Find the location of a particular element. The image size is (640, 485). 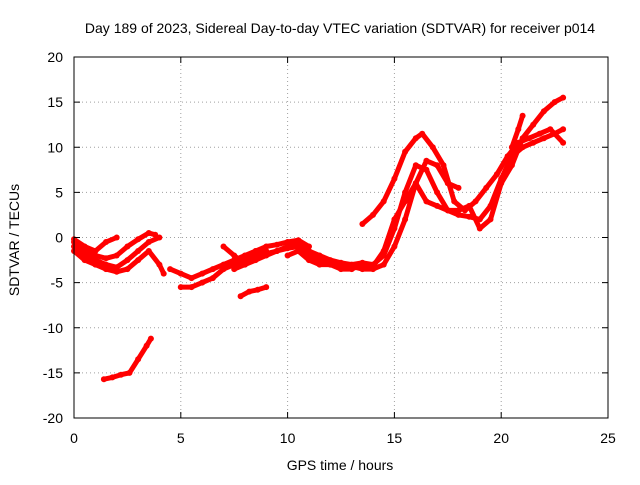

y-tick-label: -5 is located at coordinates (57, 283).